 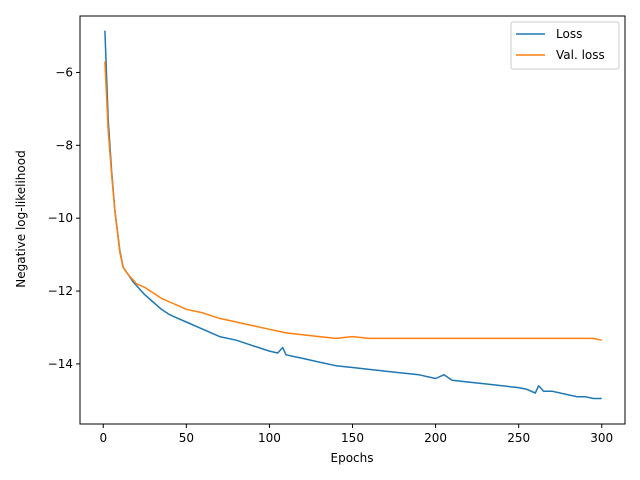 What do you see at coordinates (569, 34) in the screenshot?
I see `legend-label-loss: Loss` at bounding box center [569, 34].